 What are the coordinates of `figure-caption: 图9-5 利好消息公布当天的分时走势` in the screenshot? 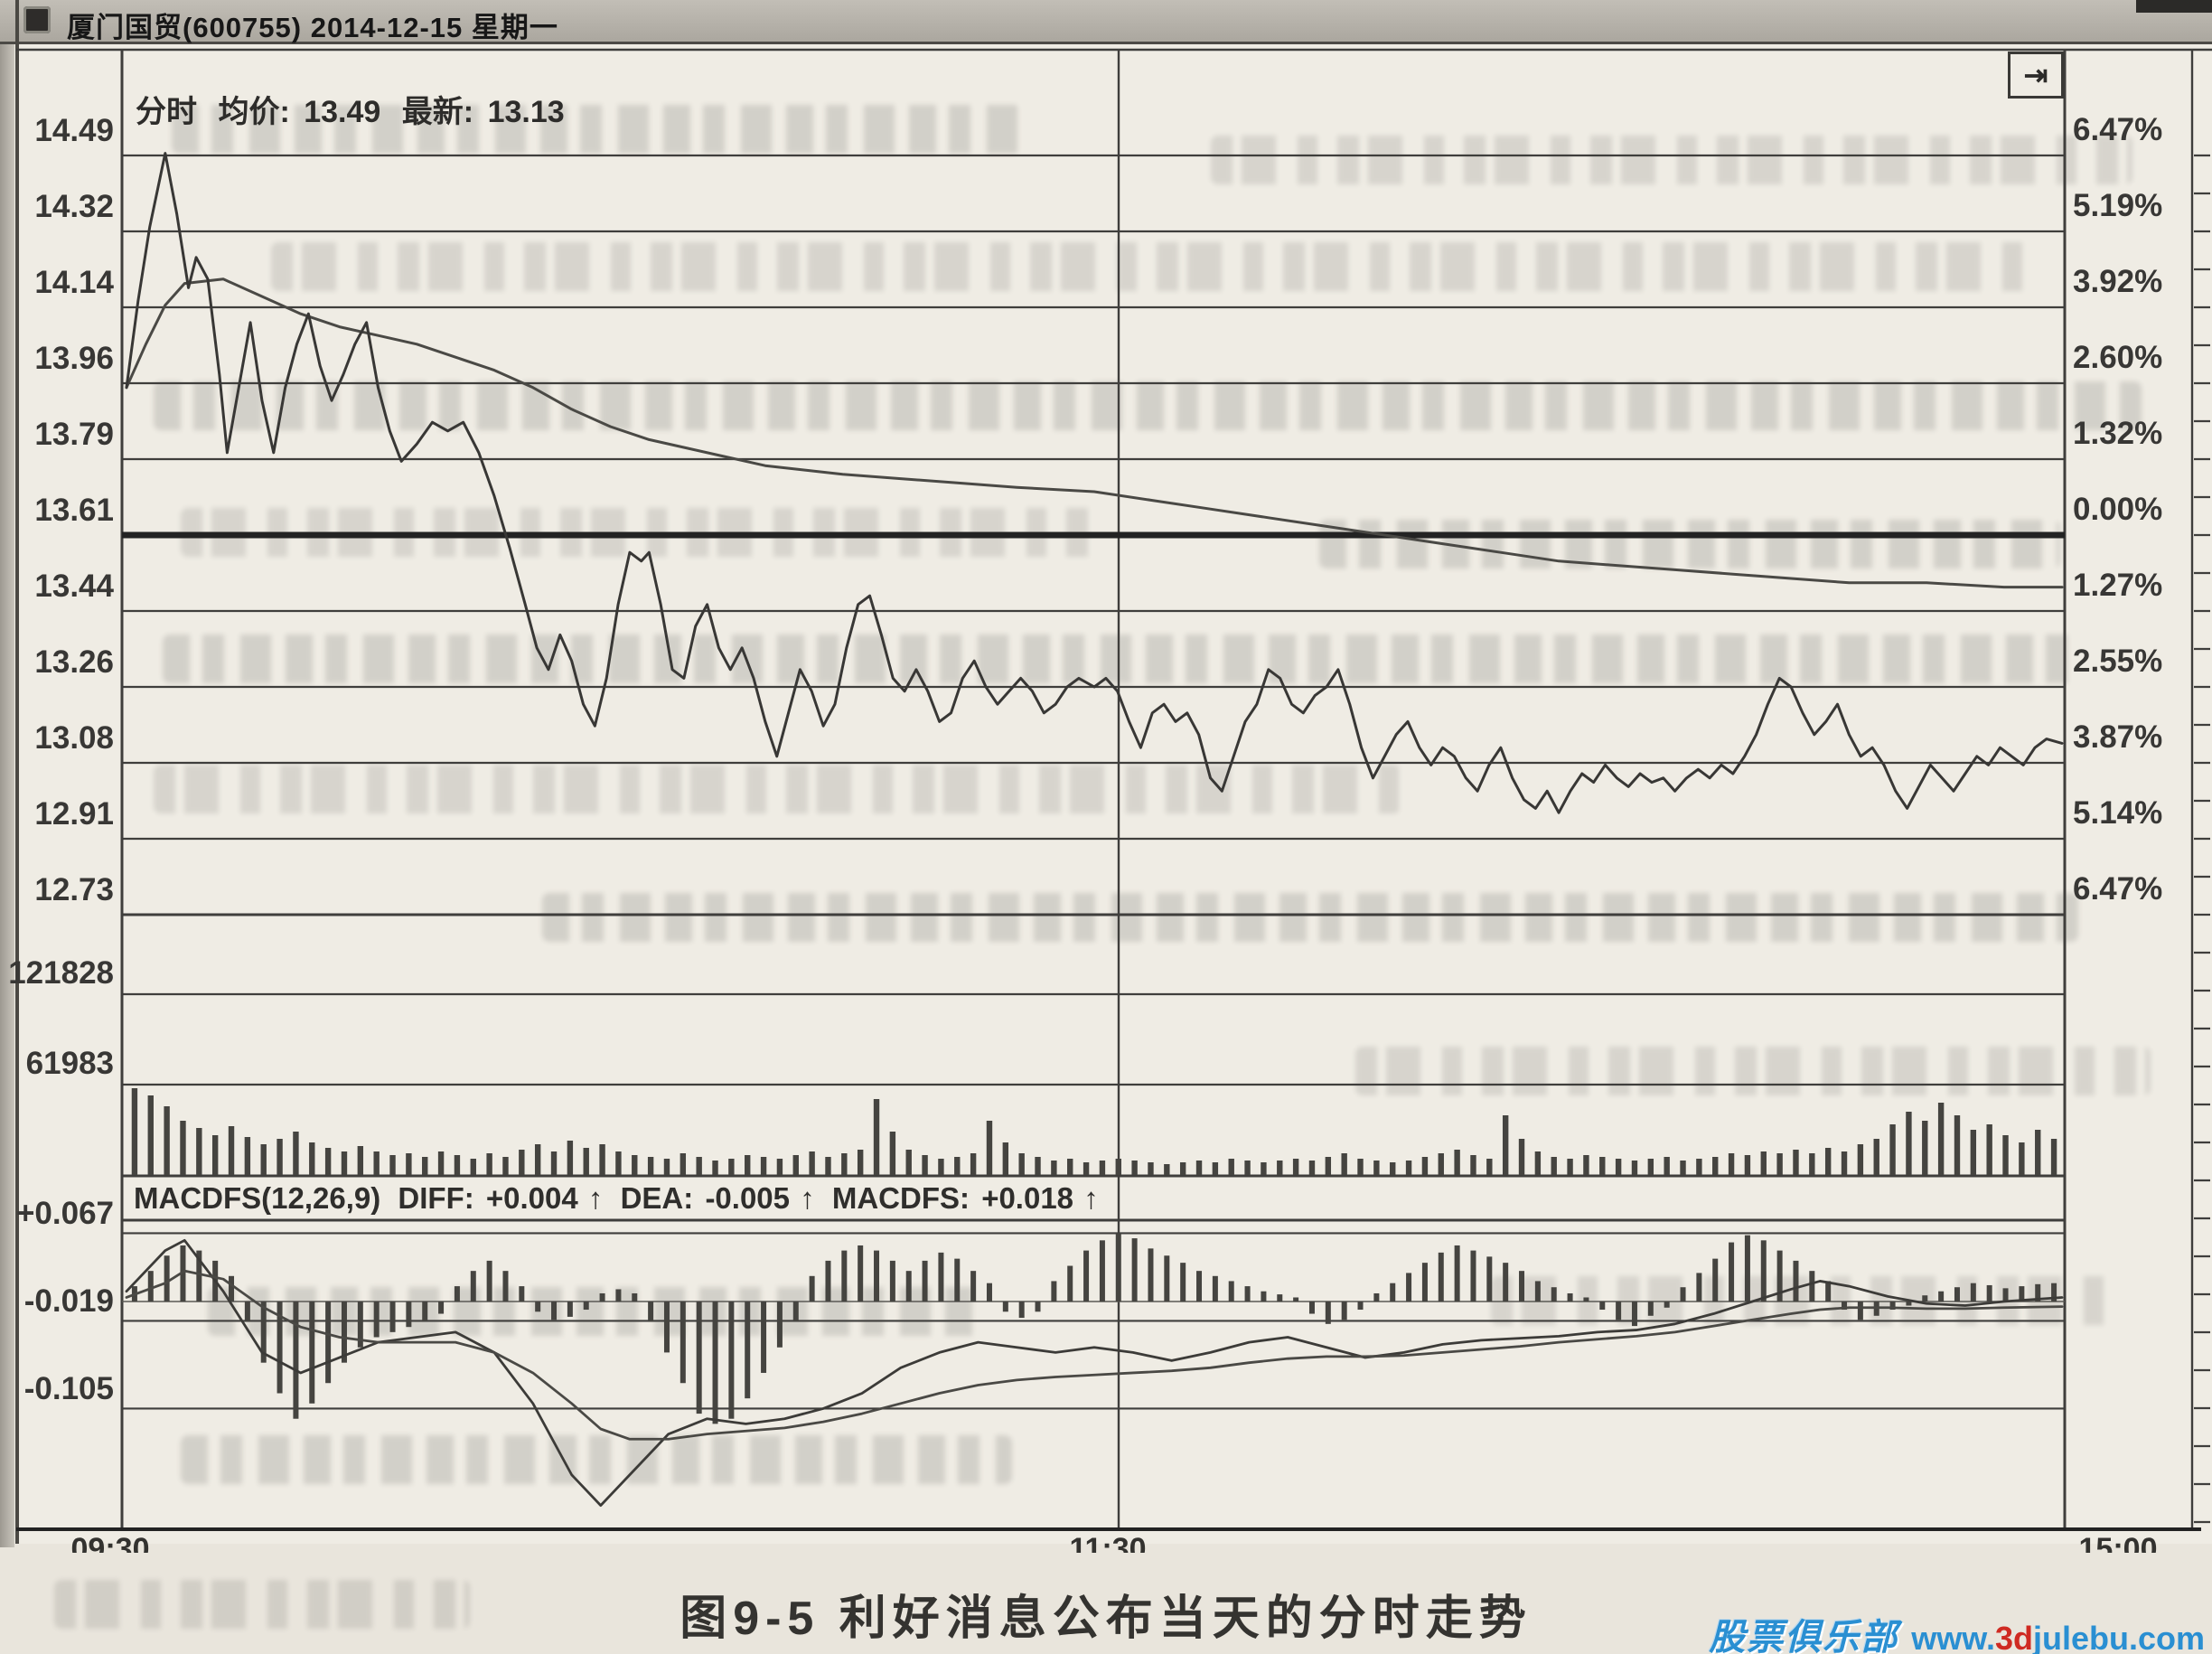 It's located at (1106, 1619).